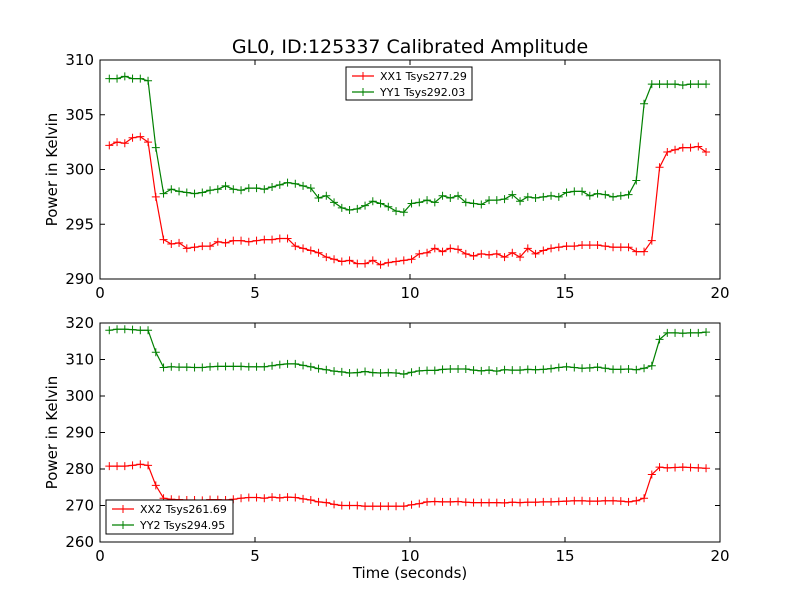  I want to click on x-tick-label: 20, so click(719, 293).